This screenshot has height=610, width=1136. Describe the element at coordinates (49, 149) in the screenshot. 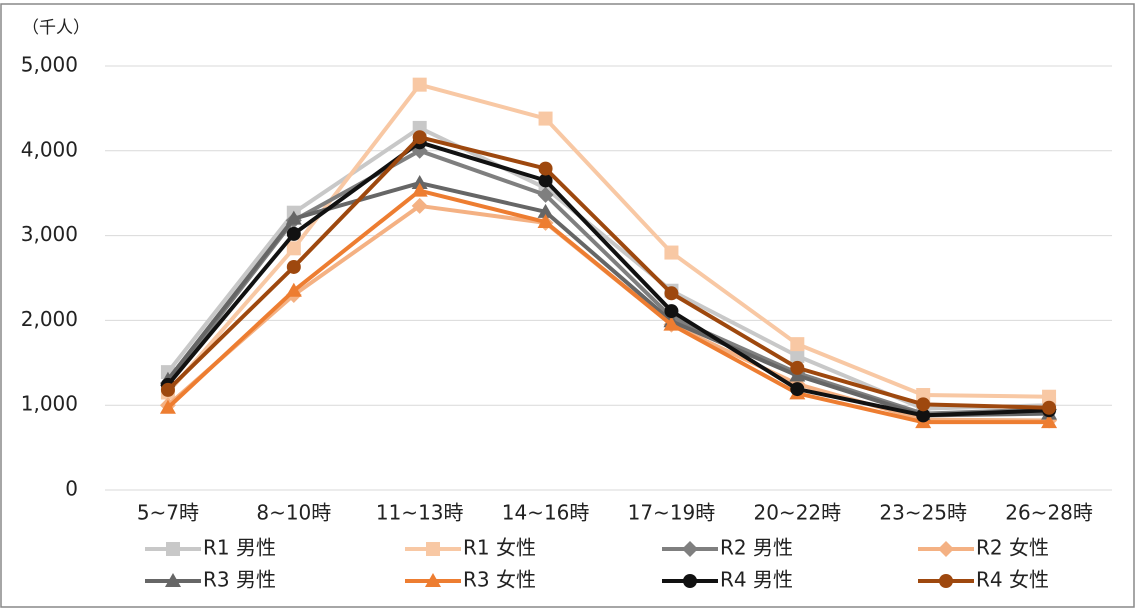

I see `y-tick-label: 4,000` at that location.